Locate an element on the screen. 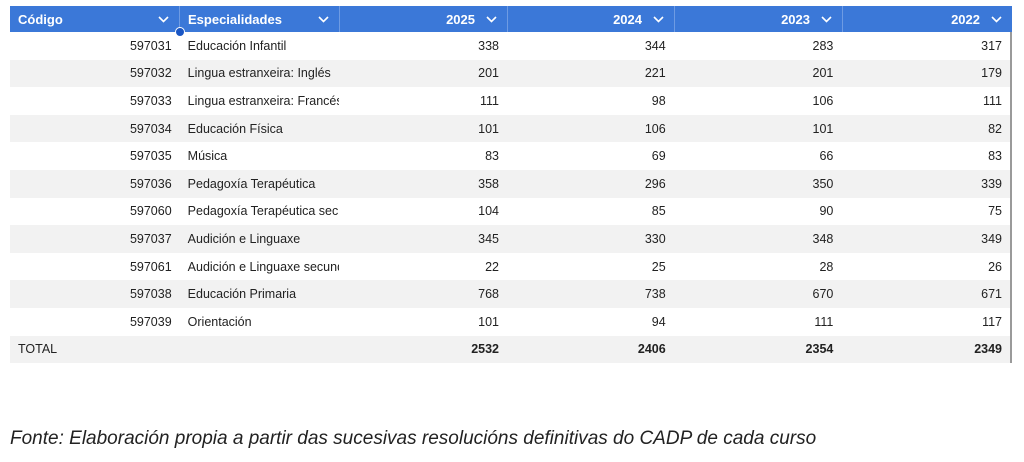 This screenshot has width=1024, height=462. value-cell-2023: 350 is located at coordinates (823, 183).